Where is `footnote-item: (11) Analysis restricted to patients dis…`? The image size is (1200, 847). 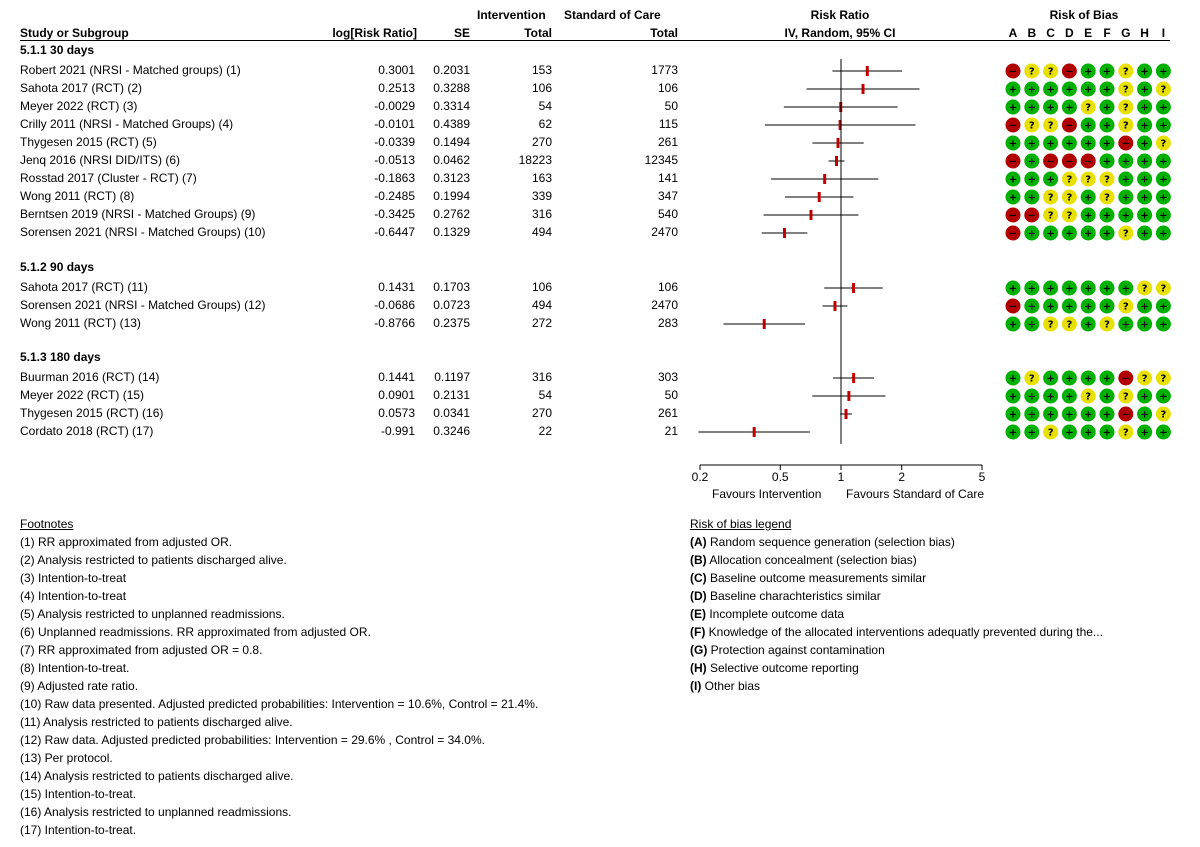 footnote-item: (11) Analysis restricted to patients dis… is located at coordinates (156, 722).